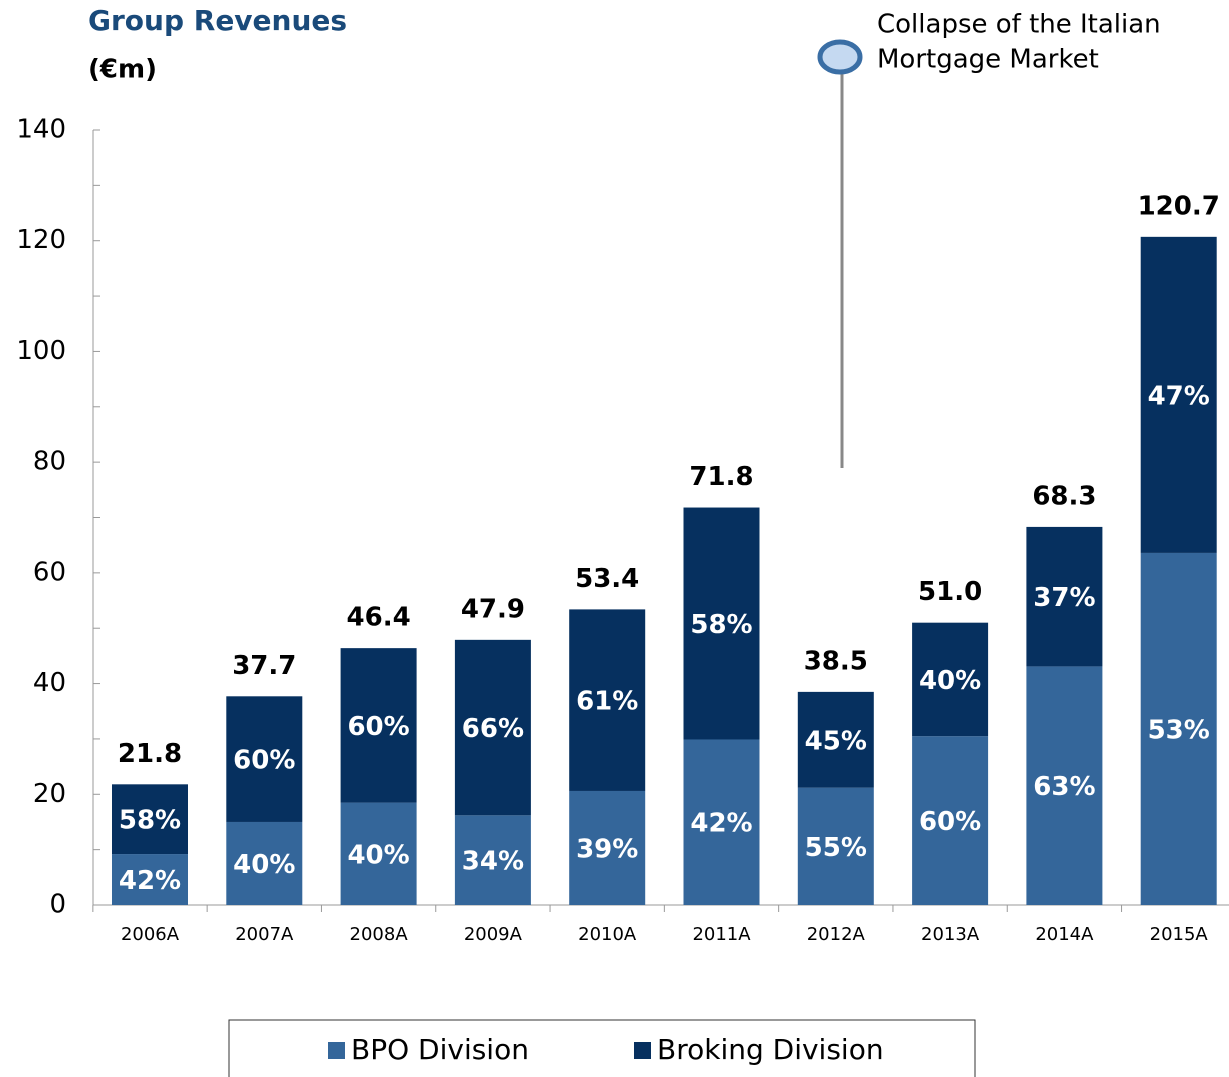 The height and width of the screenshot is (1077, 1229). What do you see at coordinates (1064, 496) in the screenshot?
I see `total-label: 68.3` at bounding box center [1064, 496].